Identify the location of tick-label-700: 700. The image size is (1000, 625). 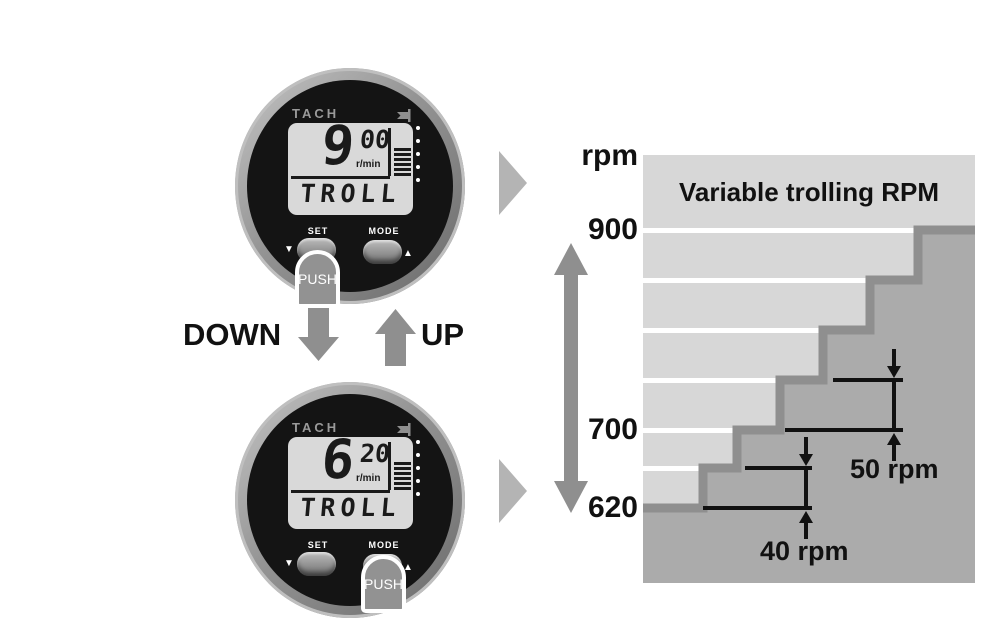
(612, 429).